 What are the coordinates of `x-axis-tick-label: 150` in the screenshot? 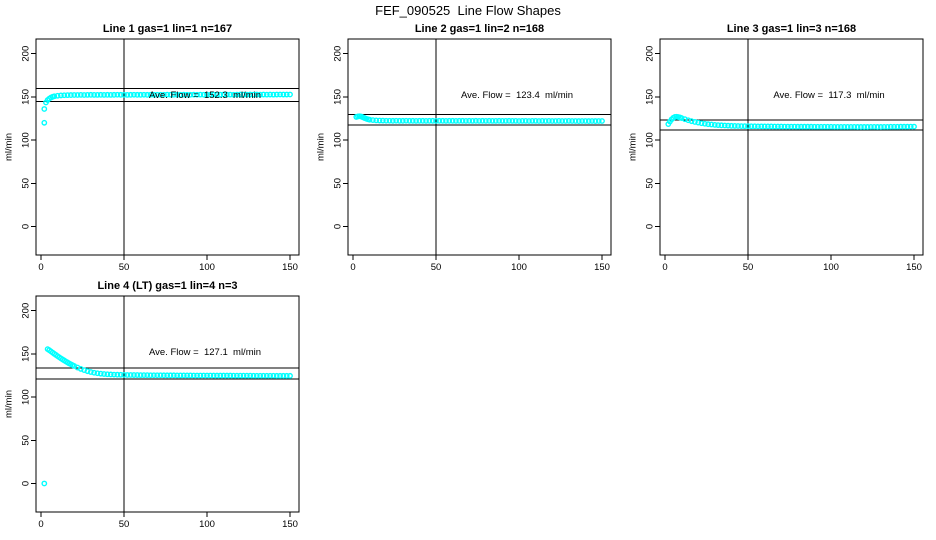 It's located at (290, 524).